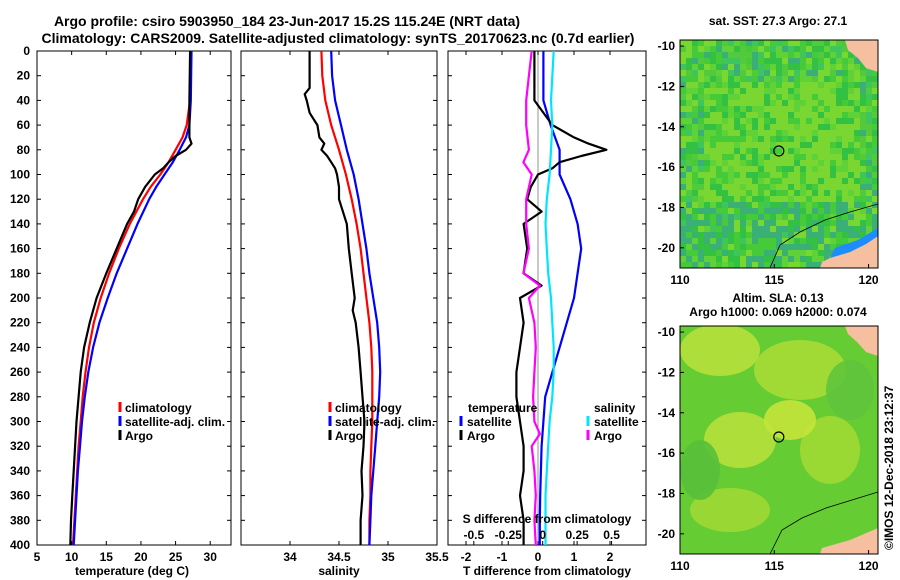  I want to click on depth-tick-label: 40, so click(24, 100).